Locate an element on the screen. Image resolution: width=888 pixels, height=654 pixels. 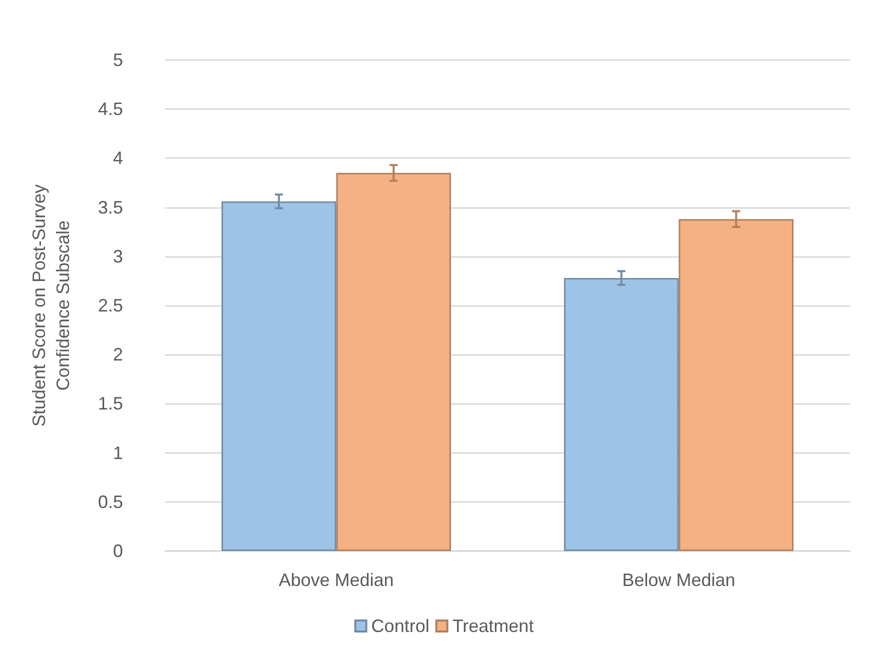
legend-label: Treatment is located at coordinates (493, 626).